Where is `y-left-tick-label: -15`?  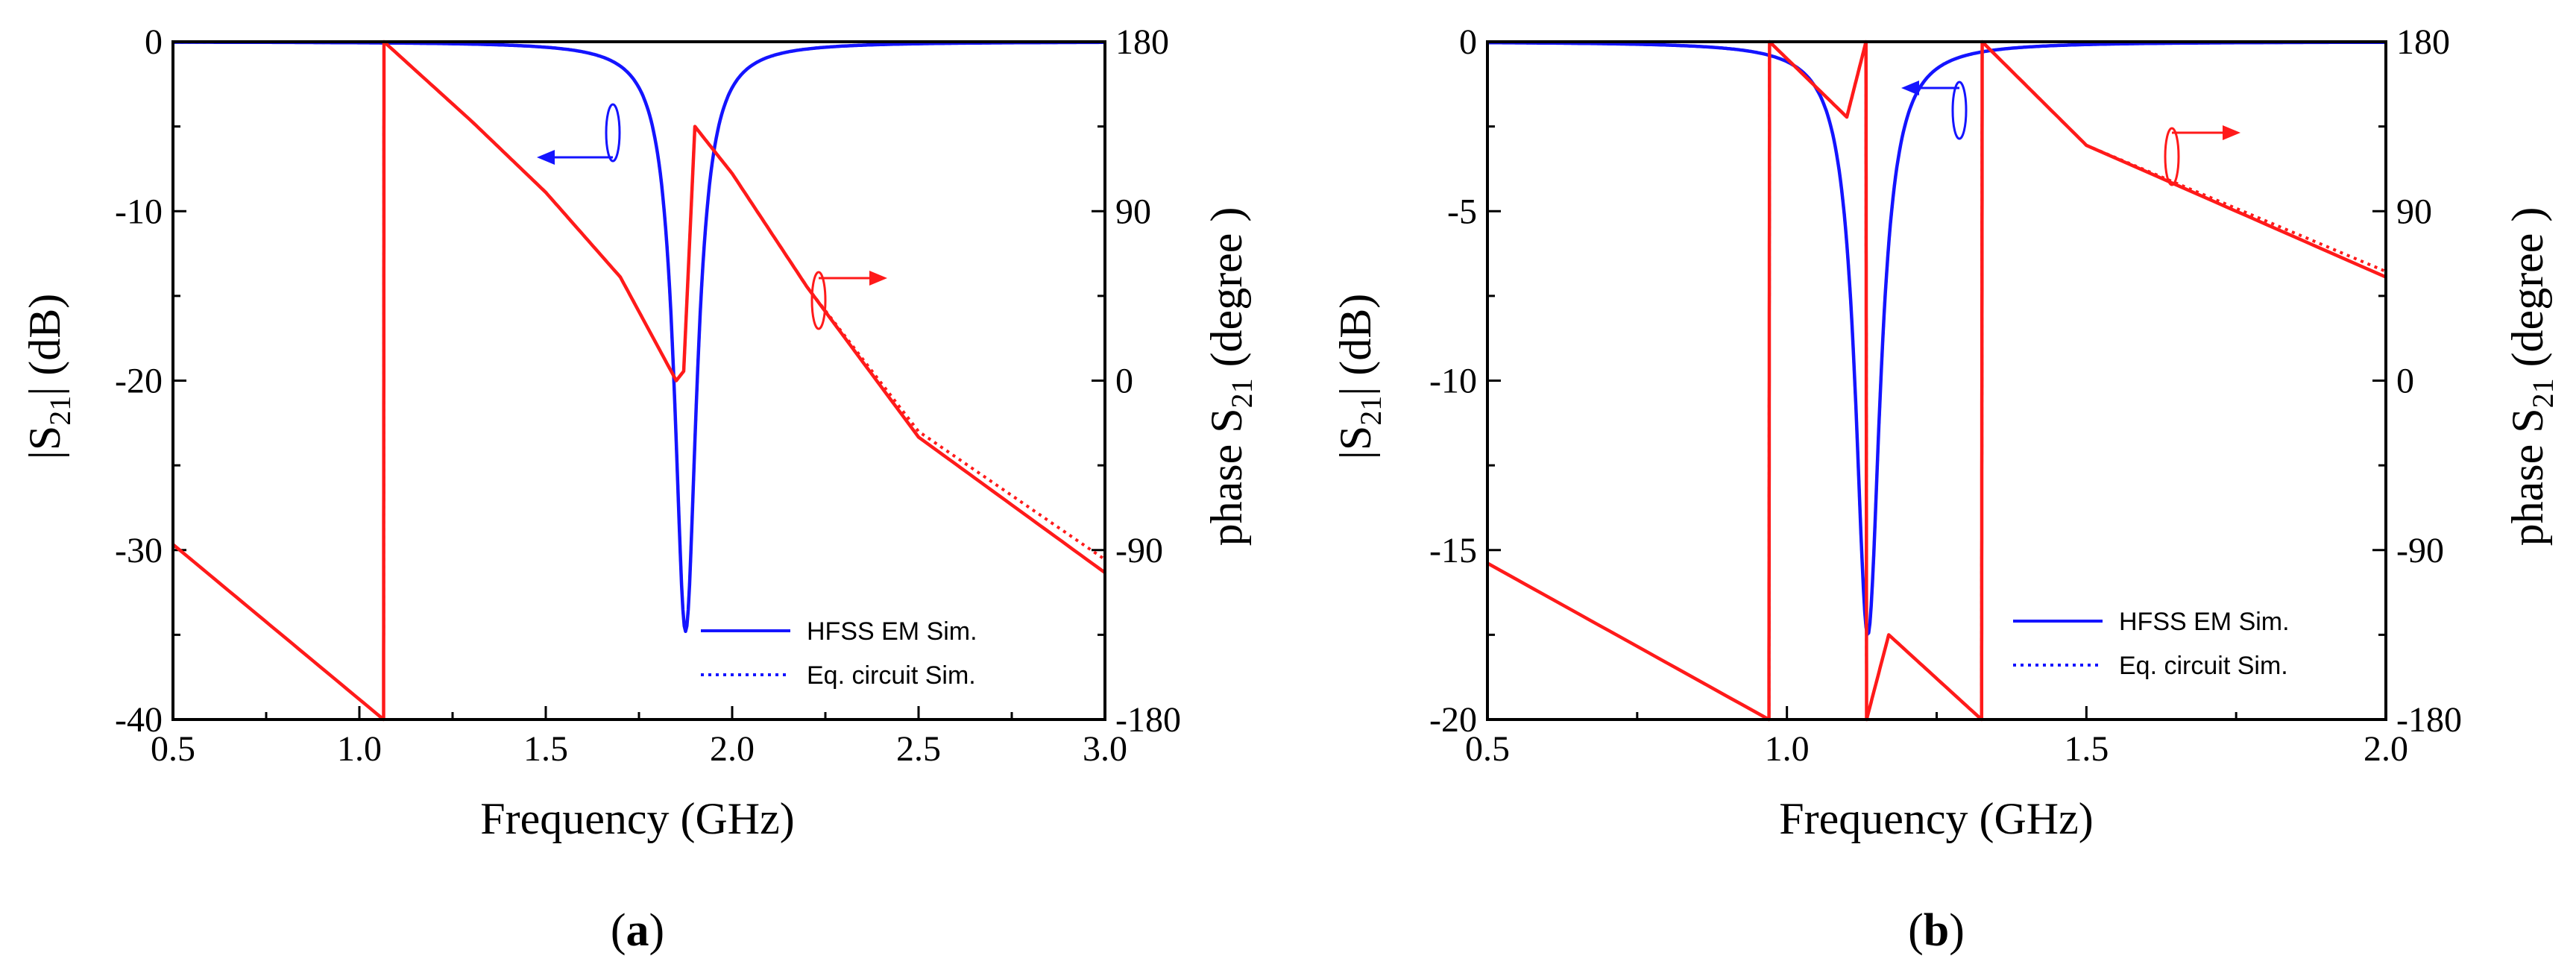 y-left-tick-label: -15 is located at coordinates (1453, 551).